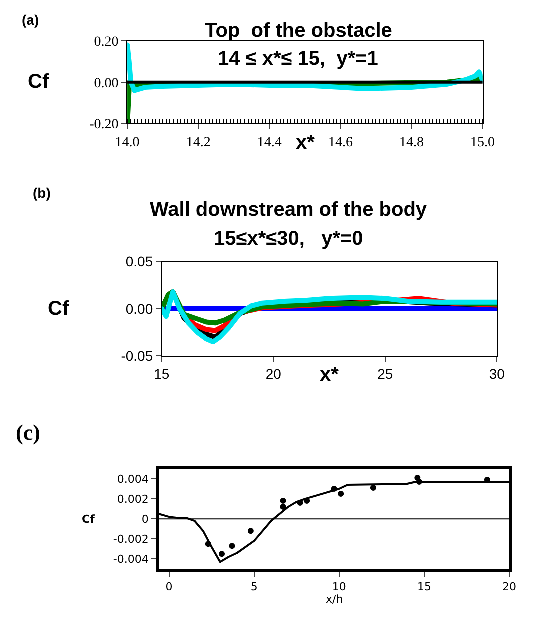  I want to click on y-tick-label: 0.004, so click(133, 479).